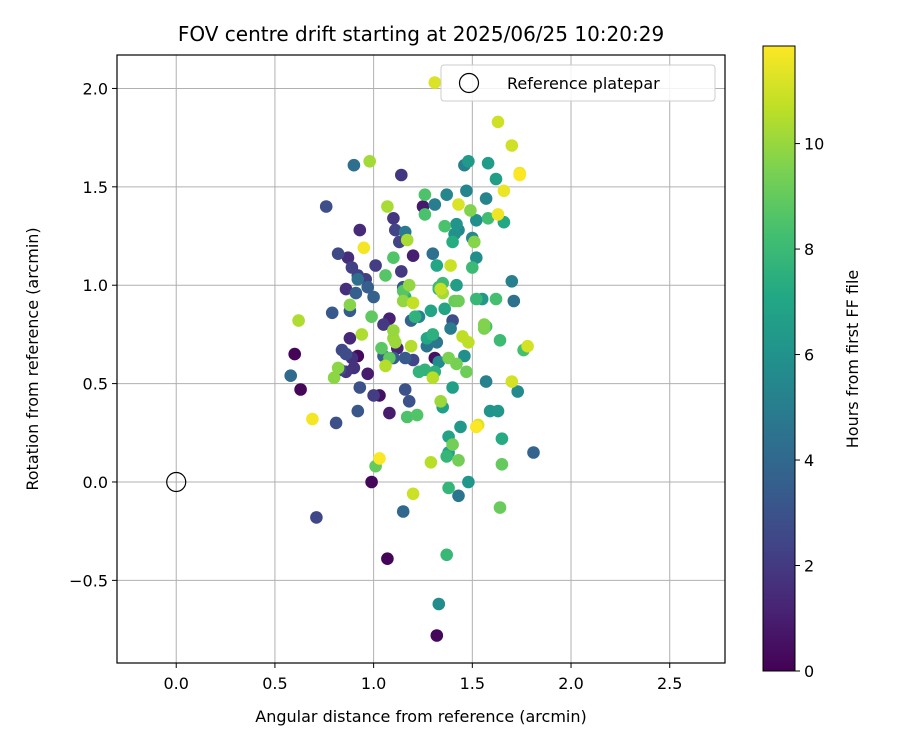 Image resolution: width=900 pixels, height=754 pixels. I want to click on colorbar-tick-label-2: 4, so click(809, 460).